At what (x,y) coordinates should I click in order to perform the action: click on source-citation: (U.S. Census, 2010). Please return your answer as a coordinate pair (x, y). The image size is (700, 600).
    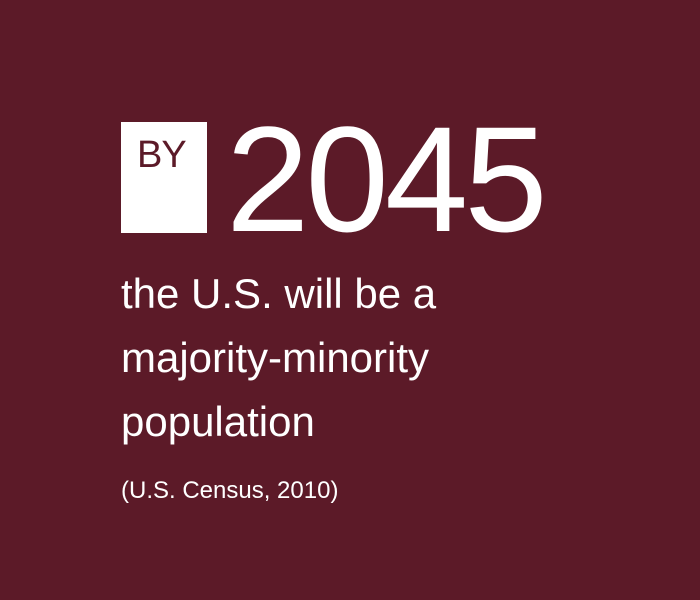
    Looking at the image, I should click on (230, 490).